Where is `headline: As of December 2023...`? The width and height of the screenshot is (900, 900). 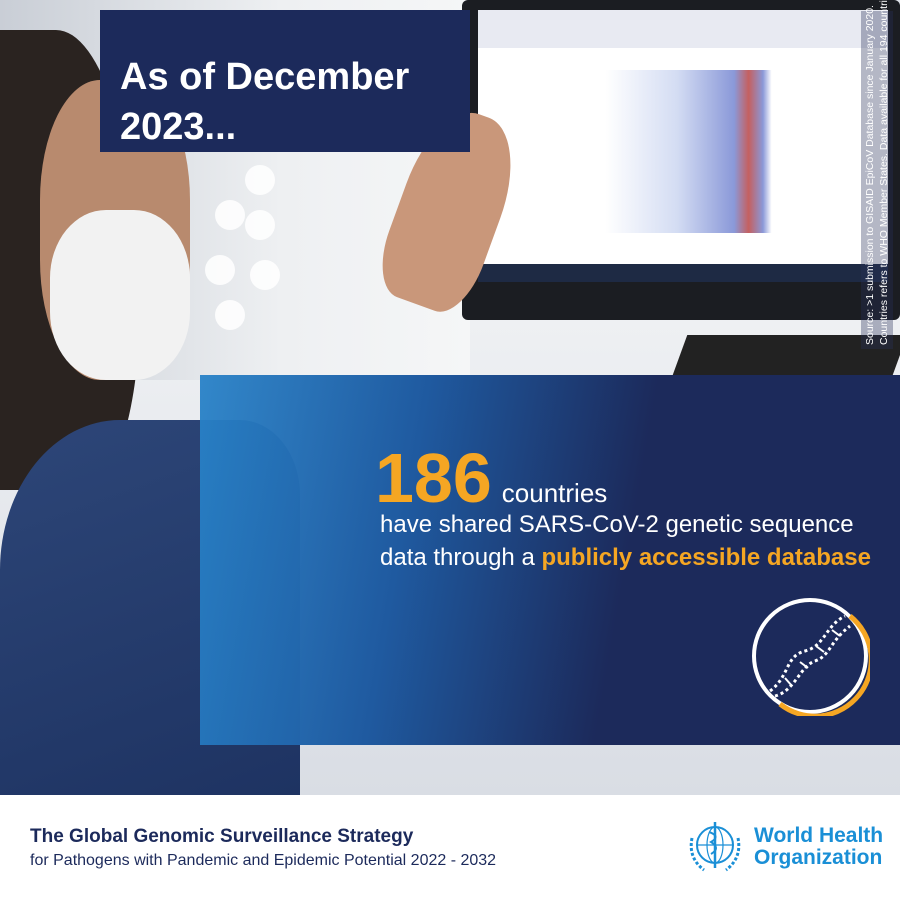
headline: As of December 2023... is located at coordinates (265, 102).